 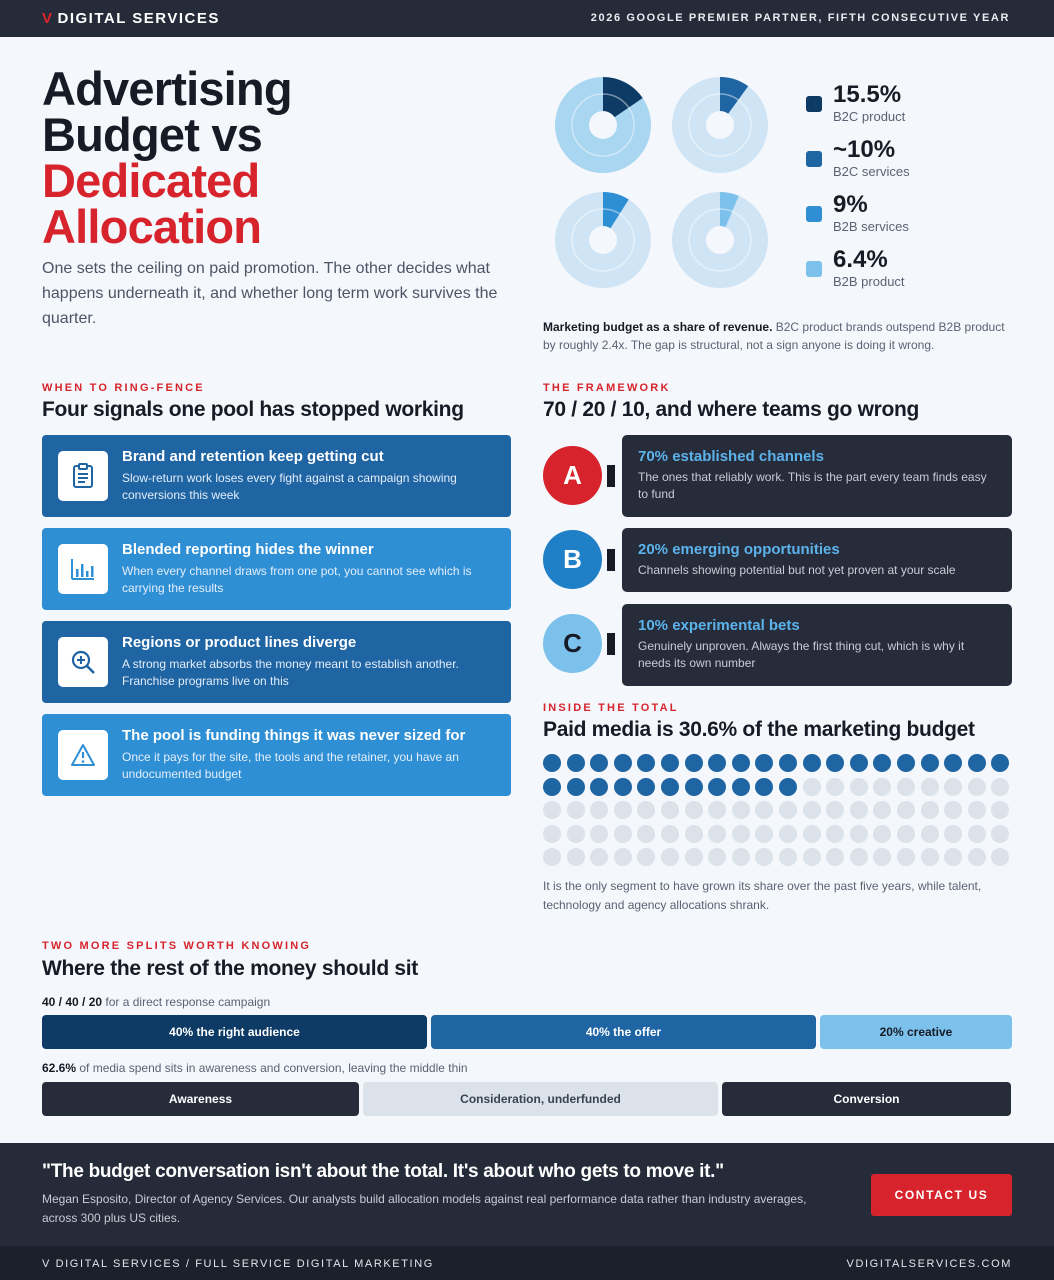 What do you see at coordinates (814, 104) in the screenshot?
I see `legend-swatch` at bounding box center [814, 104].